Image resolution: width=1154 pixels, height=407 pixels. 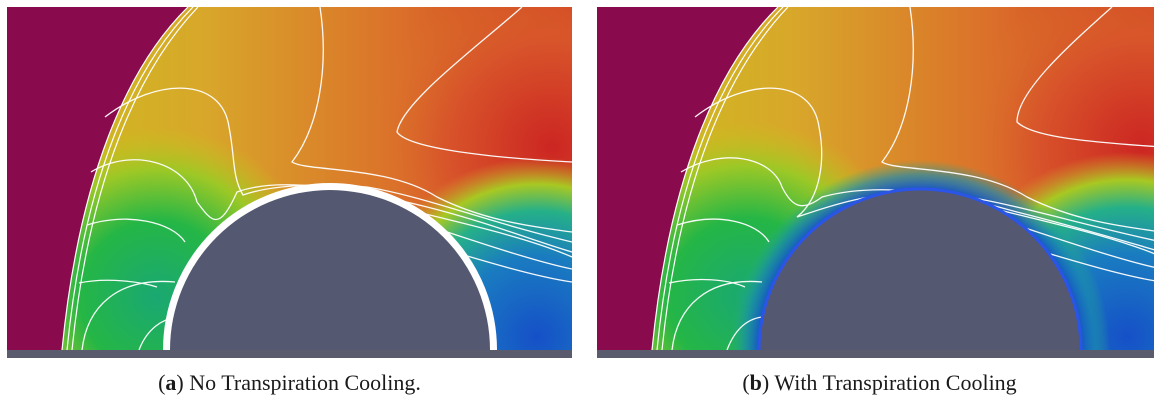 I want to click on caption-text-a: No Transpiration Cooling., so click(x=305, y=382).